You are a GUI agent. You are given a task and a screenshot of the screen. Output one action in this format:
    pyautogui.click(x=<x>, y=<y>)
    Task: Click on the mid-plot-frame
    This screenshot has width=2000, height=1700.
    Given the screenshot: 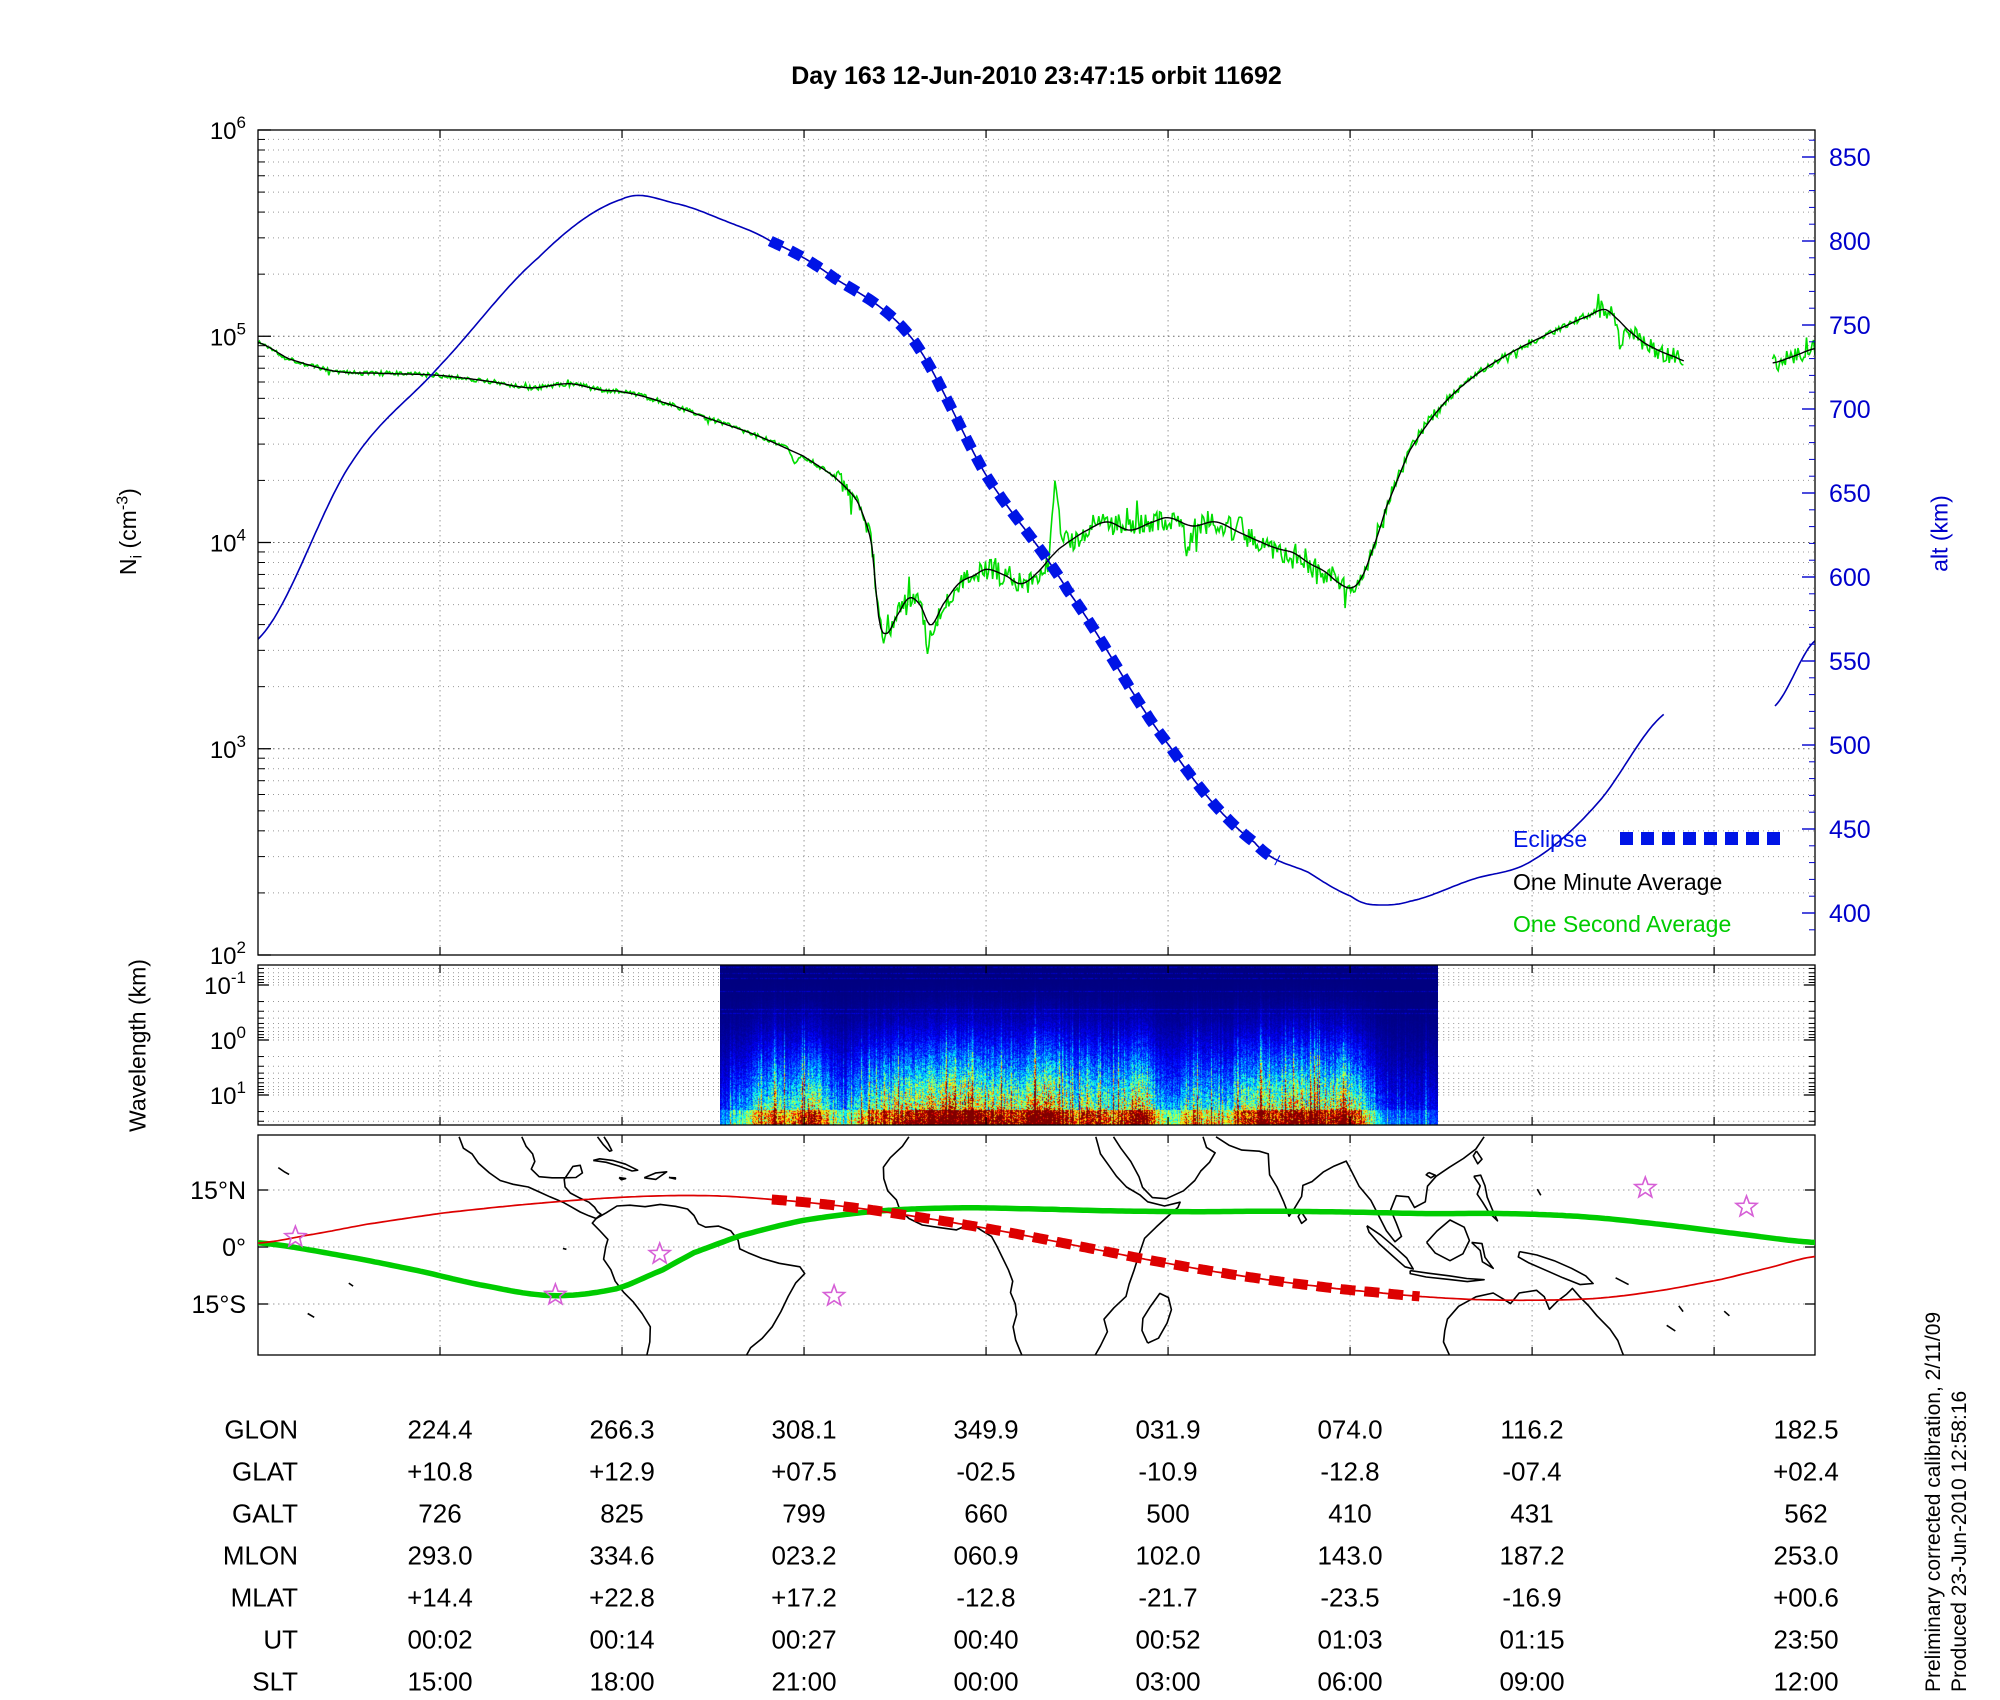 What is the action you would take?
    pyautogui.click(x=1036, y=1045)
    